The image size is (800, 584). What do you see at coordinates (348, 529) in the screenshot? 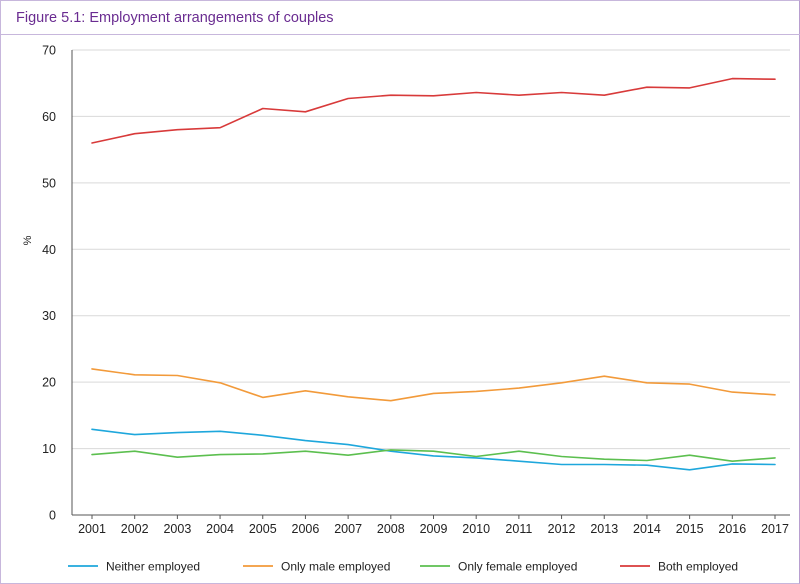
I see `x-tick-label: 2007` at bounding box center [348, 529].